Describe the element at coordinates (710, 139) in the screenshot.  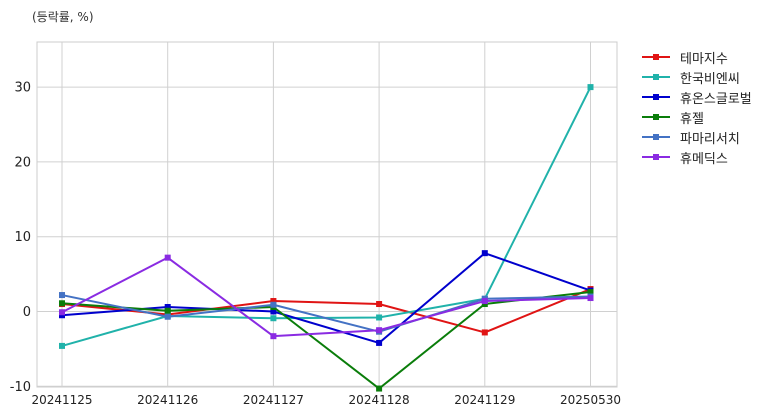
I see `legend-label: 파마리서치` at that location.